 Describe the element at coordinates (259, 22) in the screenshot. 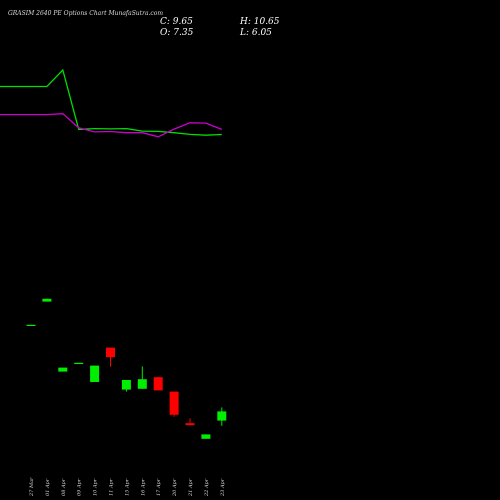

I see `high-value: H: 10.65` at that location.